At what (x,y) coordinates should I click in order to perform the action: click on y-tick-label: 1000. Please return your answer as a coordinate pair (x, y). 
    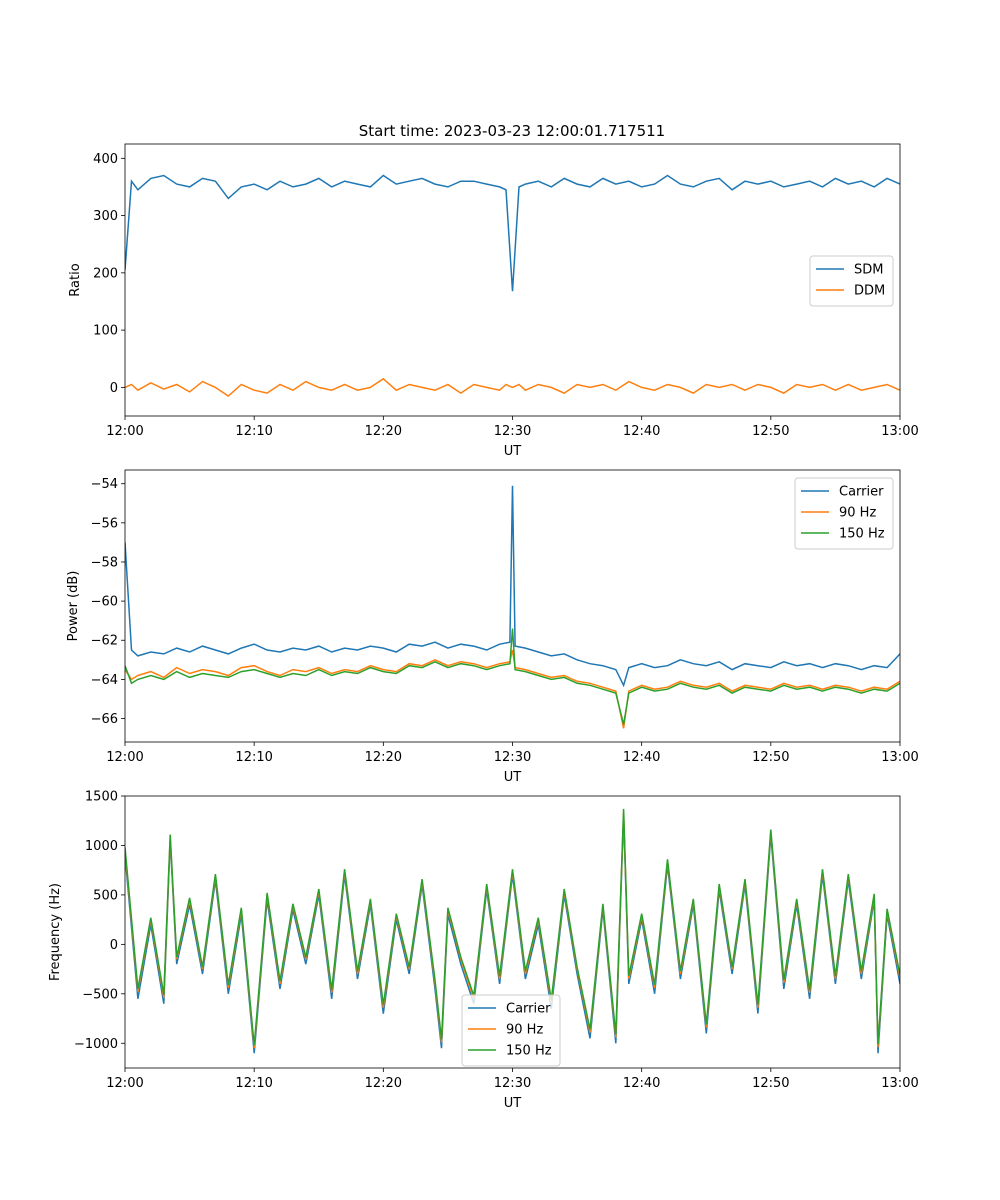
    Looking at the image, I should click on (101, 846).